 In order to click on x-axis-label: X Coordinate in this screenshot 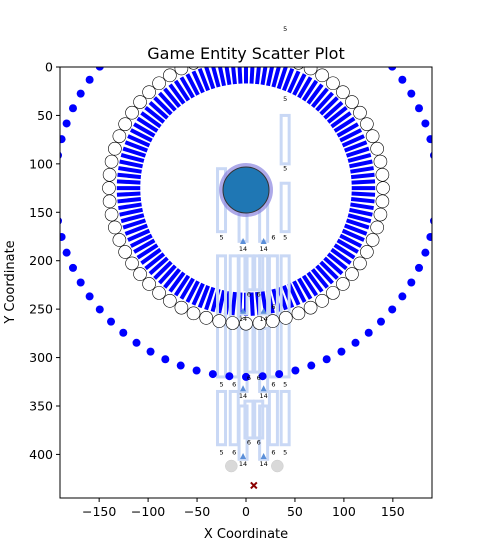, I will do `click(246, 534)`.